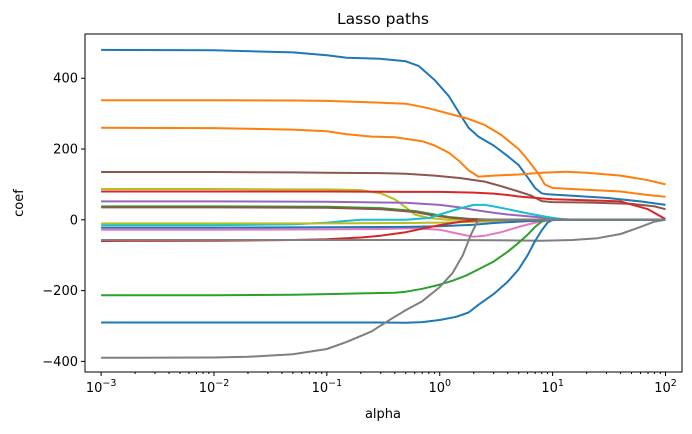  Describe the element at coordinates (60, 362) in the screenshot. I see `y-tick-label: −400` at that location.